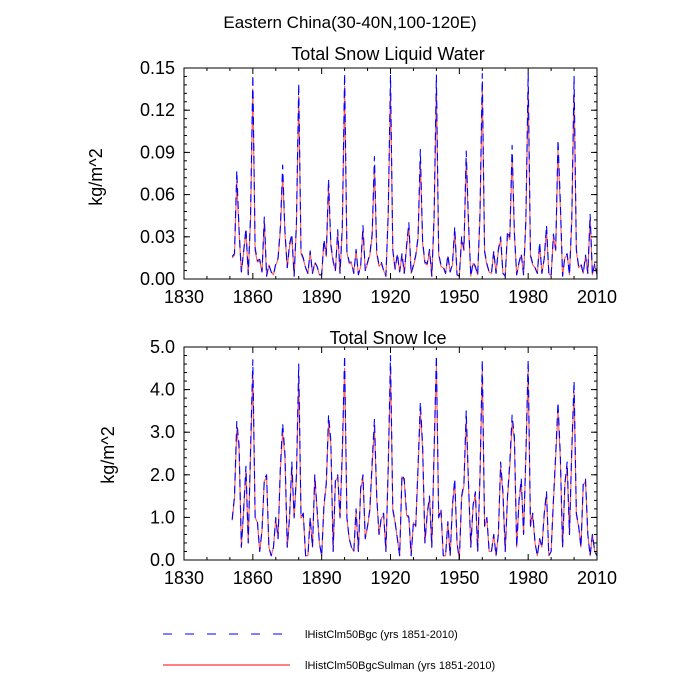 The height and width of the screenshot is (700, 700). I want to click on panel-title-liquid-water: Total Snow Liquid Water, so click(387, 54).